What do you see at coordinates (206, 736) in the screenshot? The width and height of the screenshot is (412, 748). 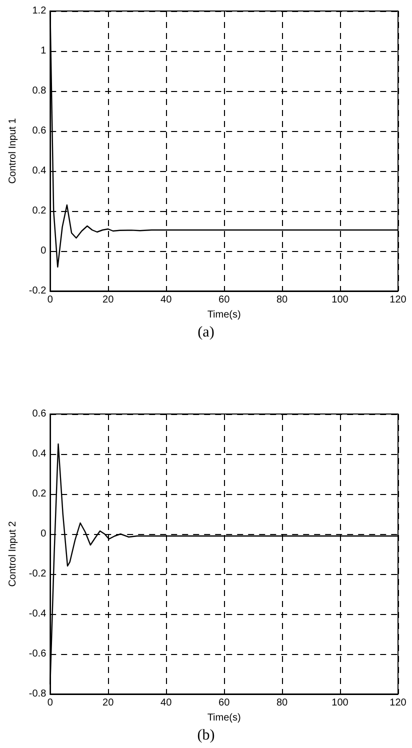 I see `text: (b)` at bounding box center [206, 736].